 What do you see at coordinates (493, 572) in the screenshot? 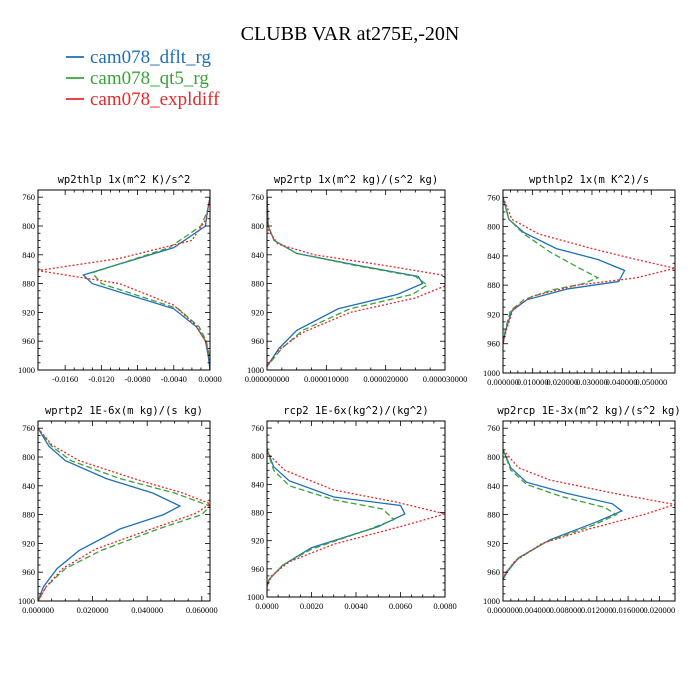
I see `panel-5-ytick-label-5: 960` at bounding box center [493, 572].